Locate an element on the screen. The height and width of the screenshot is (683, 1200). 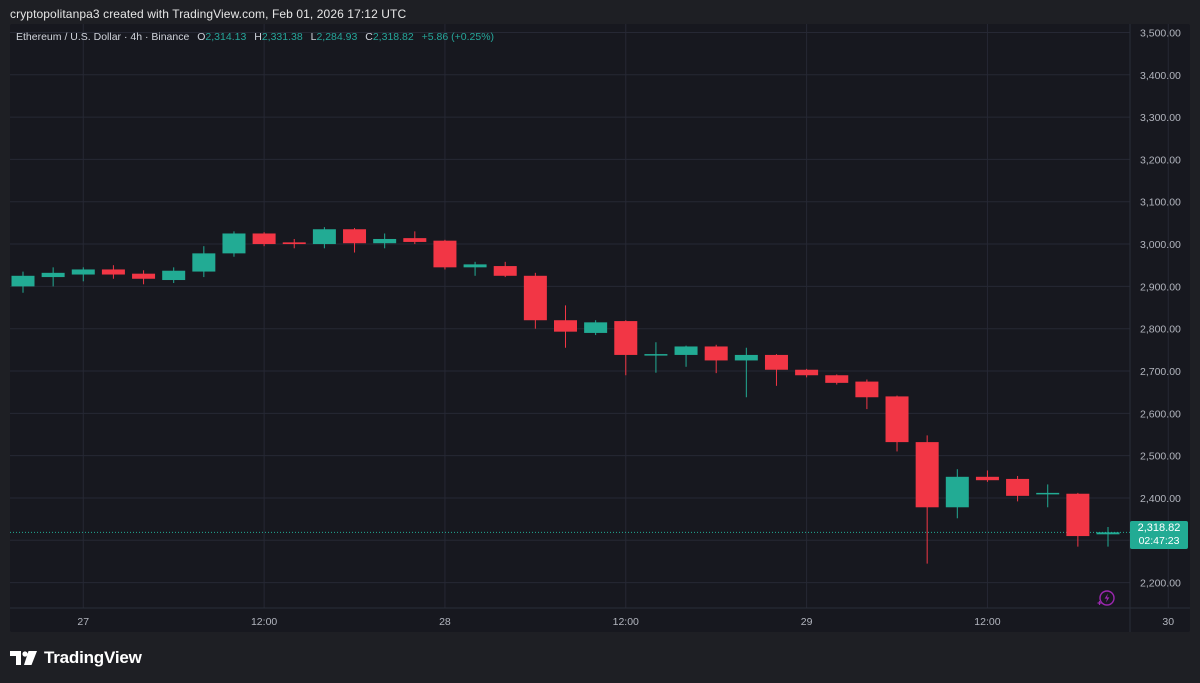
y-tick-label: 3,500.00 is located at coordinates (1160, 33).